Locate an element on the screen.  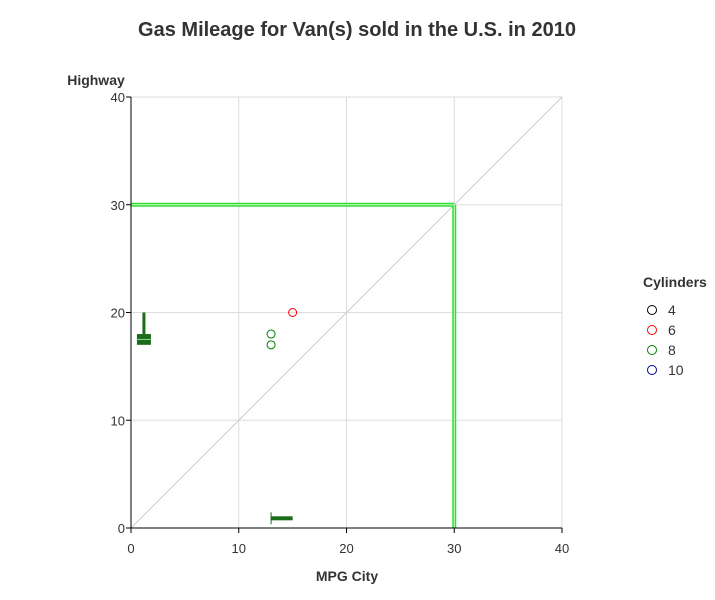
data-points is located at coordinates (282, 329).